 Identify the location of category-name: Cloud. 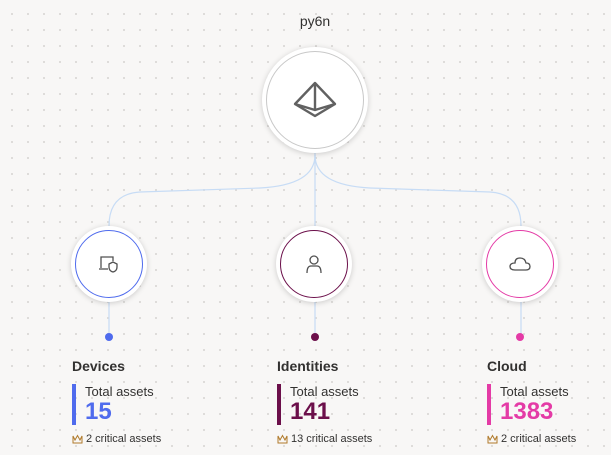
(507, 366).